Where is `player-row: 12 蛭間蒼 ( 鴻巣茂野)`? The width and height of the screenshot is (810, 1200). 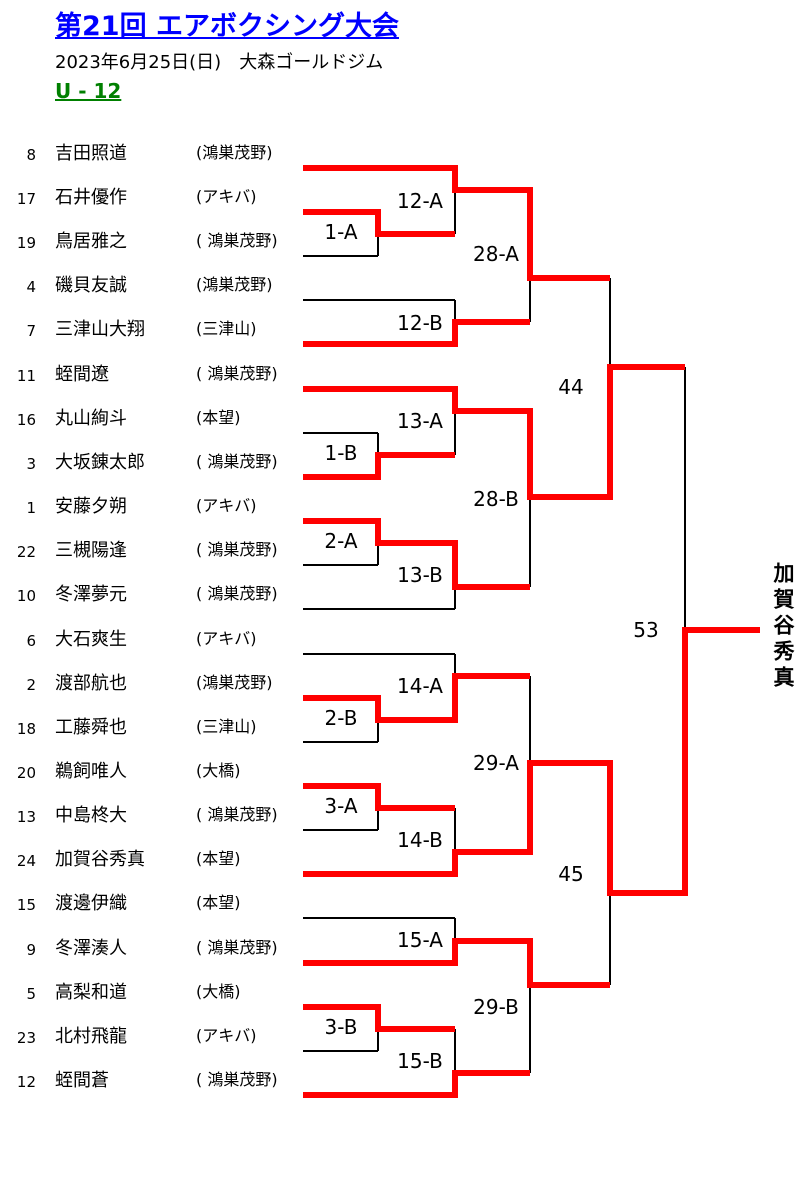
player-row: 12 蛭間蒼 ( 鴻巣茂野) is located at coordinates (150, 1079).